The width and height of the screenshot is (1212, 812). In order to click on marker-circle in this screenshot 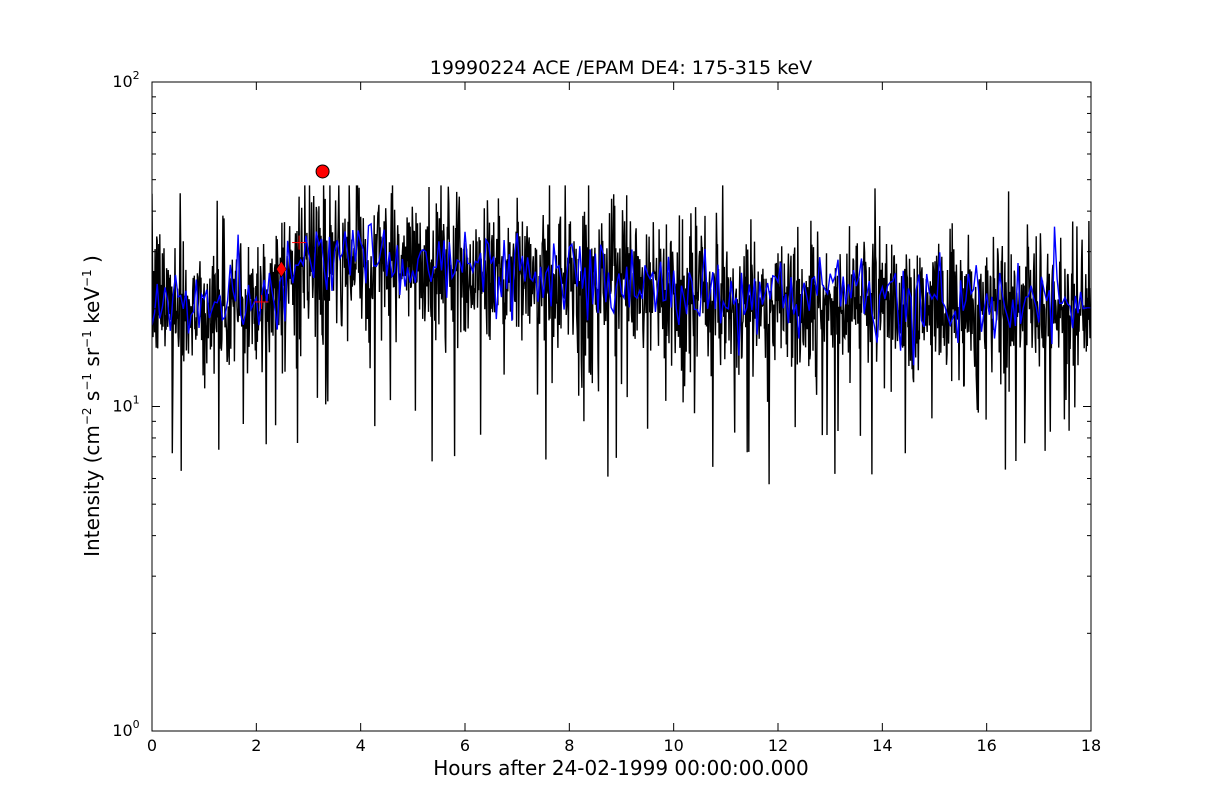, I will do `click(322, 171)`.